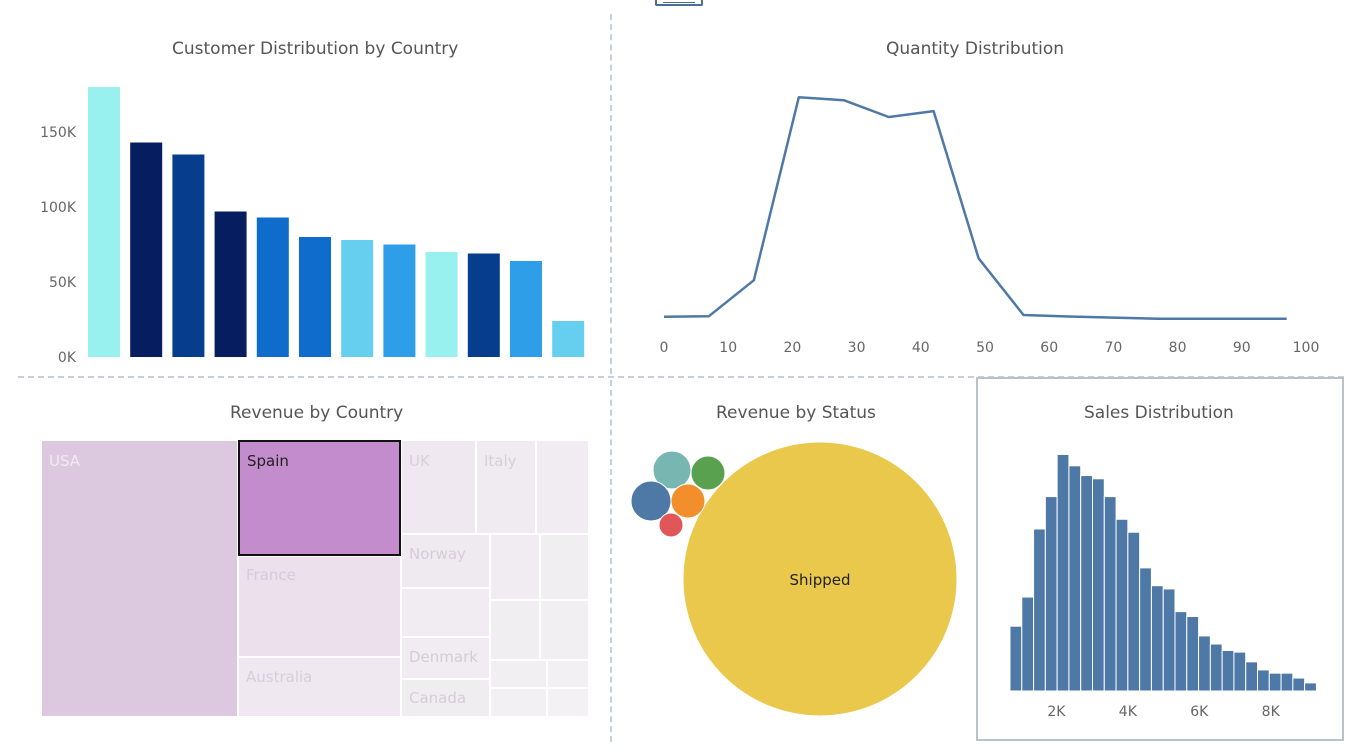 The width and height of the screenshot is (1355, 751). I want to click on sales-x-tick-label: 4K, so click(1128, 712).